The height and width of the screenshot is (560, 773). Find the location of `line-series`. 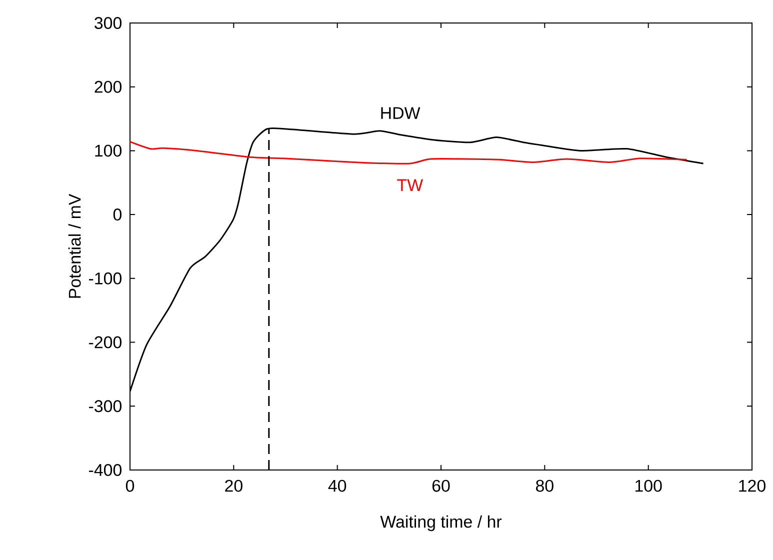

line-series is located at coordinates (409, 152).